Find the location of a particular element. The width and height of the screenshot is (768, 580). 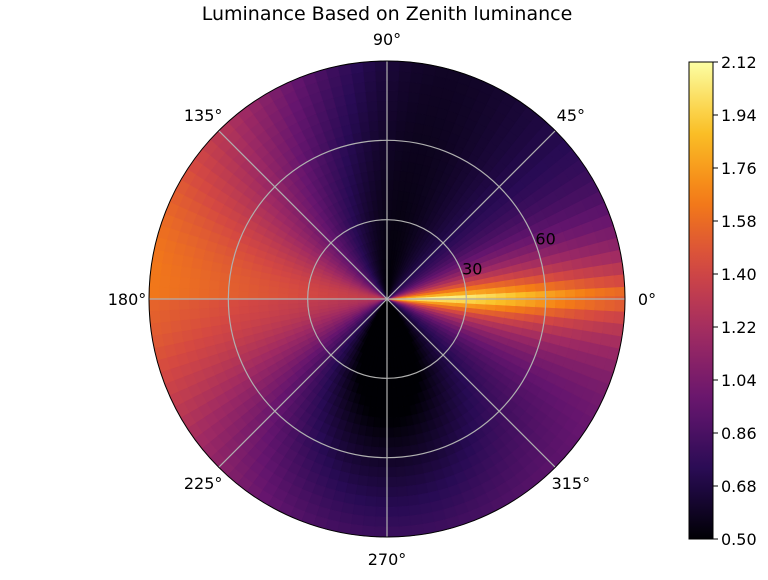

radial-tick-labels: 30 60 is located at coordinates (509, 253).